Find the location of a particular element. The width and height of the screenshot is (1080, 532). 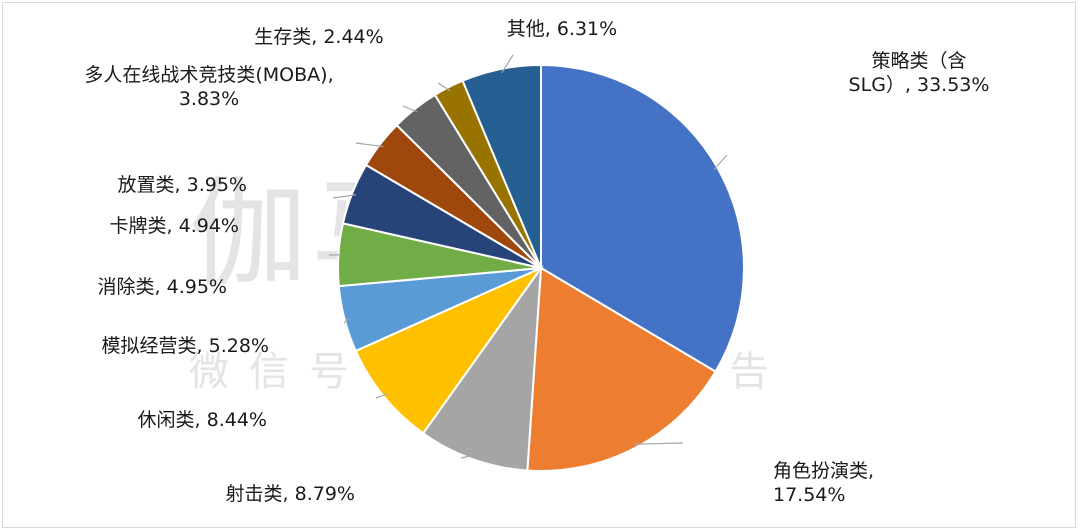

data-label: 策略类（含 SLG）, 33.53% is located at coordinates (919, 73).